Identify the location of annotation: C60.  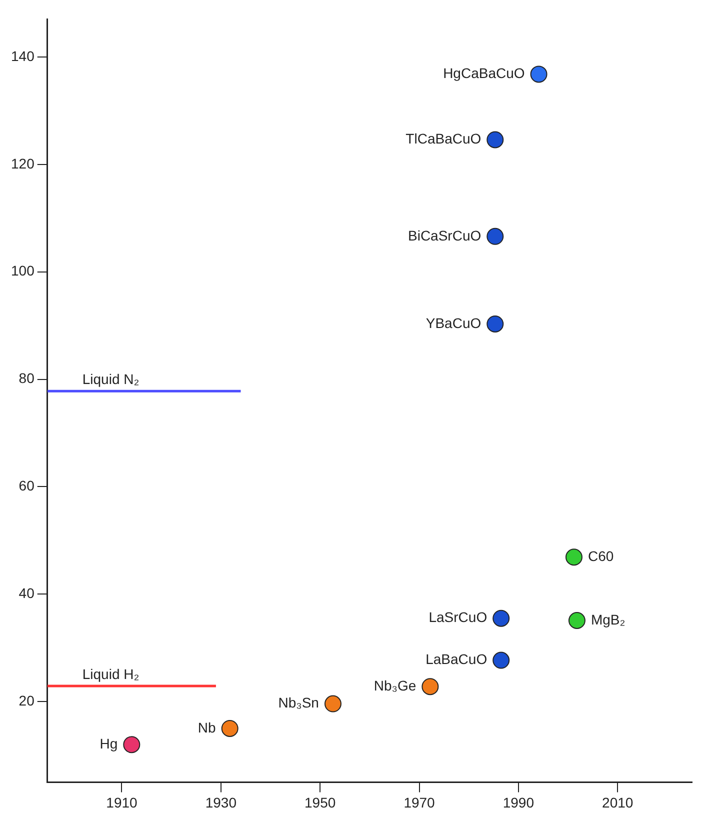
(601, 556).